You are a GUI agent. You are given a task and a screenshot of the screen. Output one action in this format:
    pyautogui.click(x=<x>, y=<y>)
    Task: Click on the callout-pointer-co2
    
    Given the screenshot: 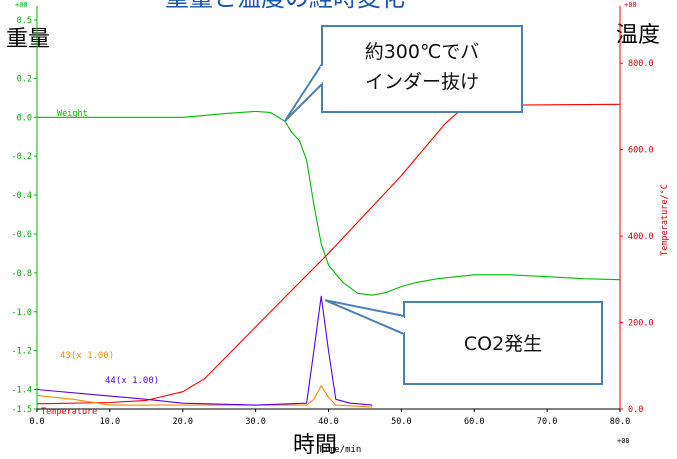 What is the action you would take?
    pyautogui.click(x=364, y=317)
    